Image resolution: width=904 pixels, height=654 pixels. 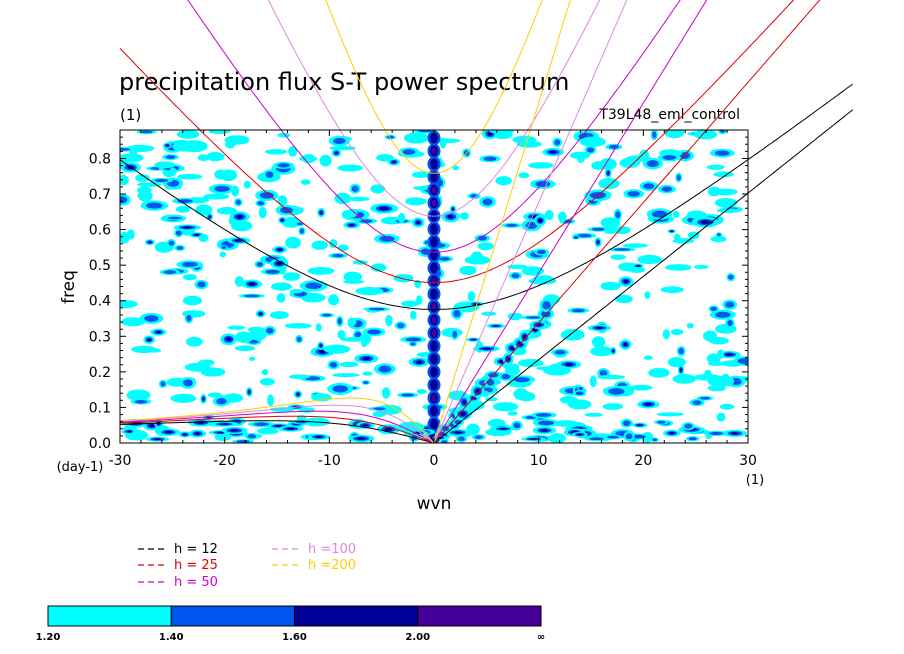 I want to click on legend-label: h = 25, so click(x=196, y=565).